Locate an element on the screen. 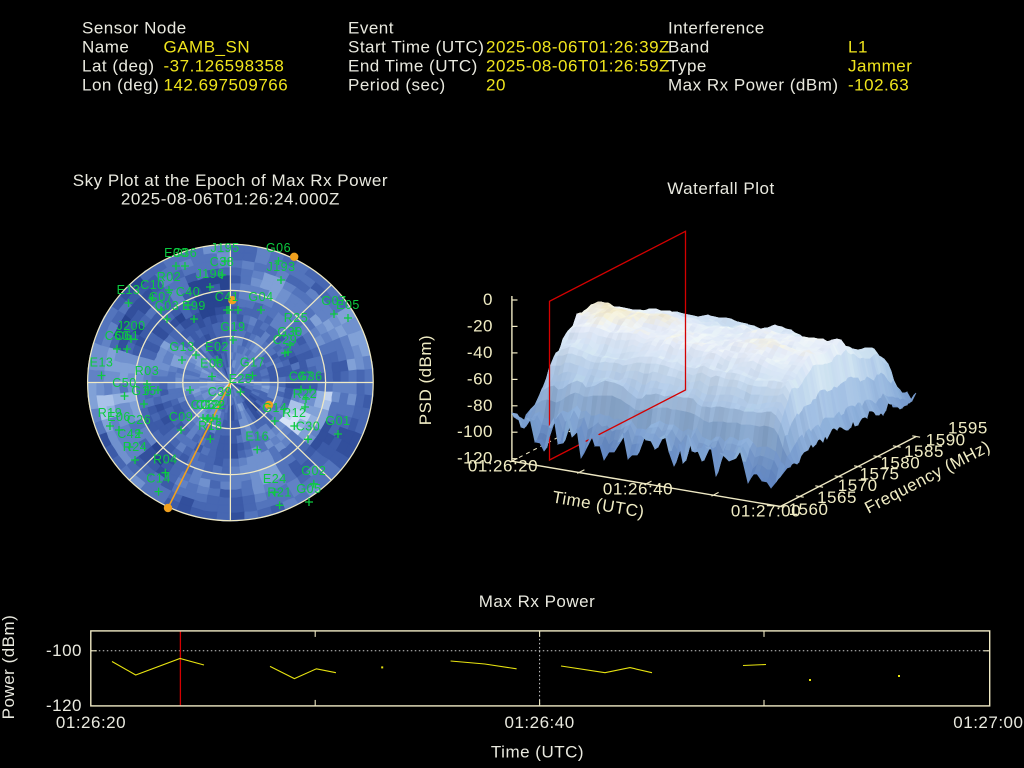 The image size is (1024, 768). svg-text: Power (dBm) is located at coordinates (9, 667).